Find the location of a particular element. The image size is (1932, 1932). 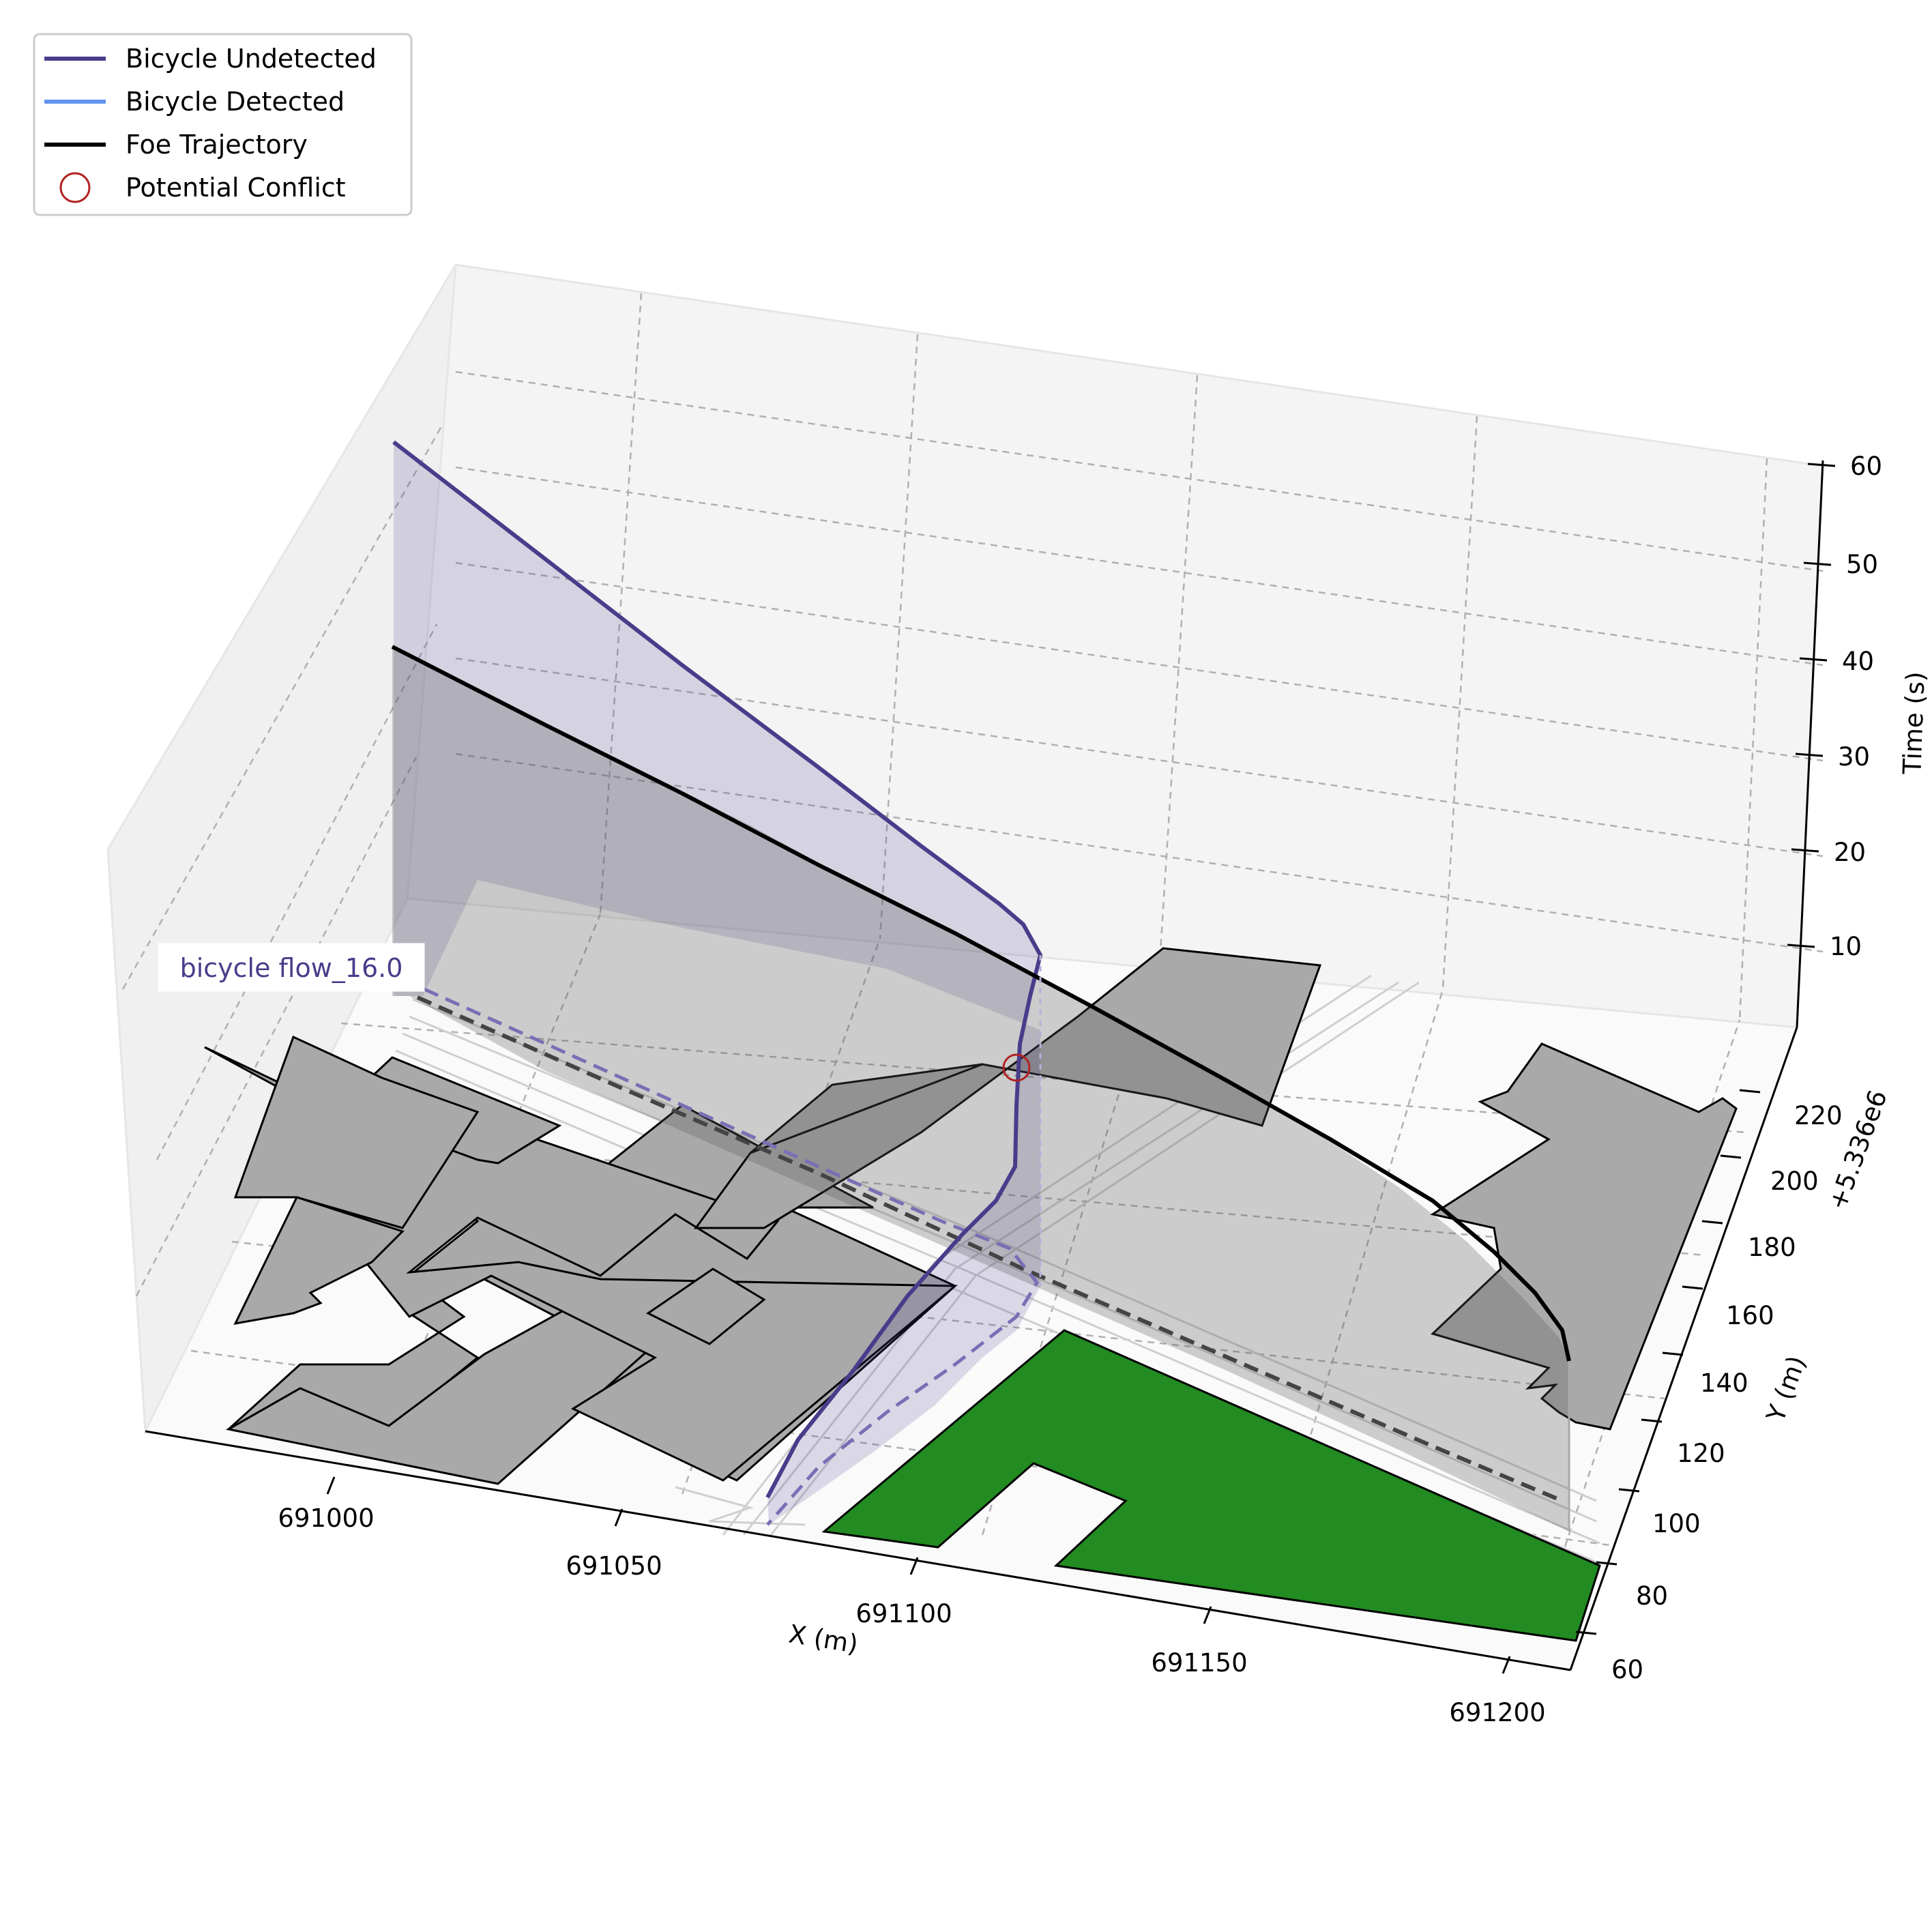

x-tick-label: 691000 is located at coordinates (326, 1519).